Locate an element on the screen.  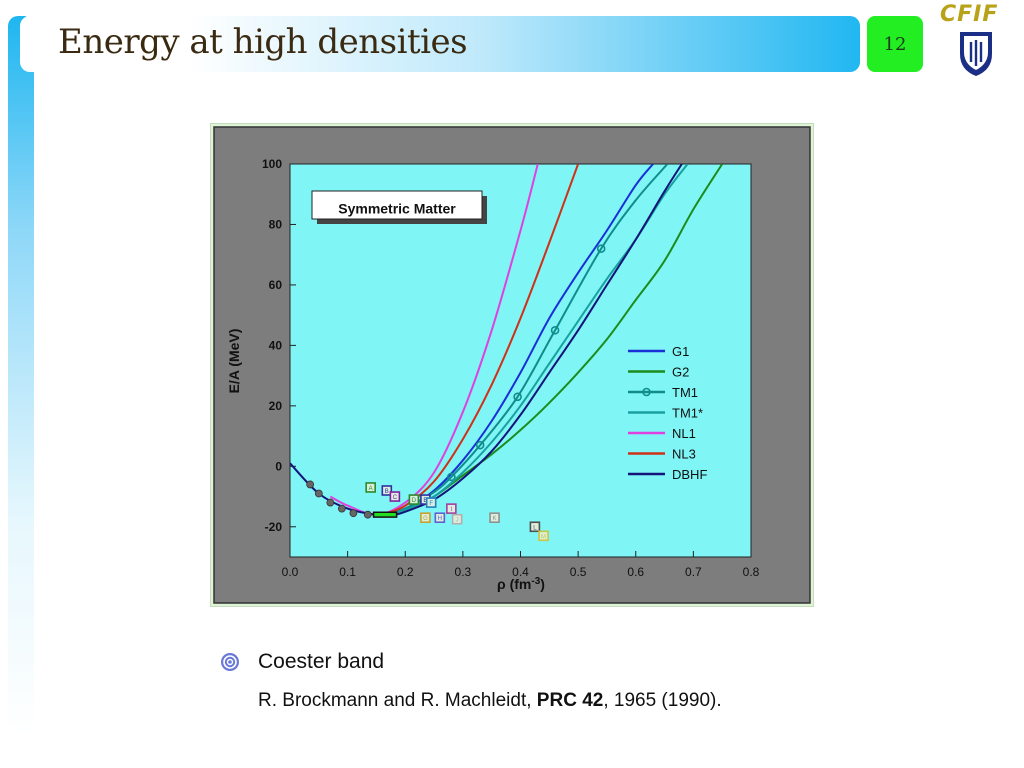
coester-point-label: G is located at coordinates (425, 519).